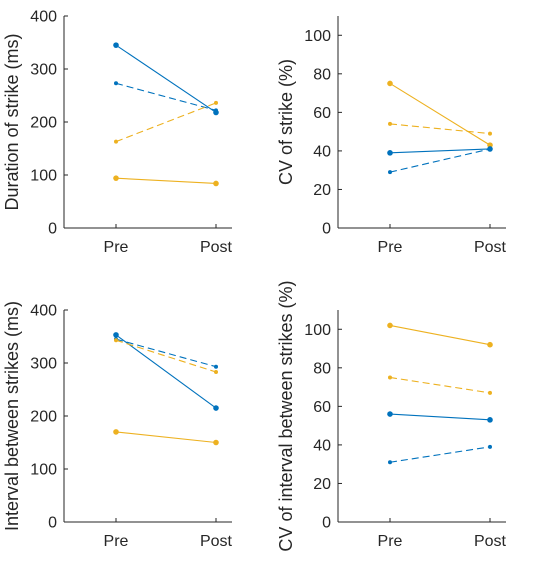  What do you see at coordinates (286, 415) in the screenshot?
I see `y-axis-label: CV of interval between strikes (%)` at bounding box center [286, 415].